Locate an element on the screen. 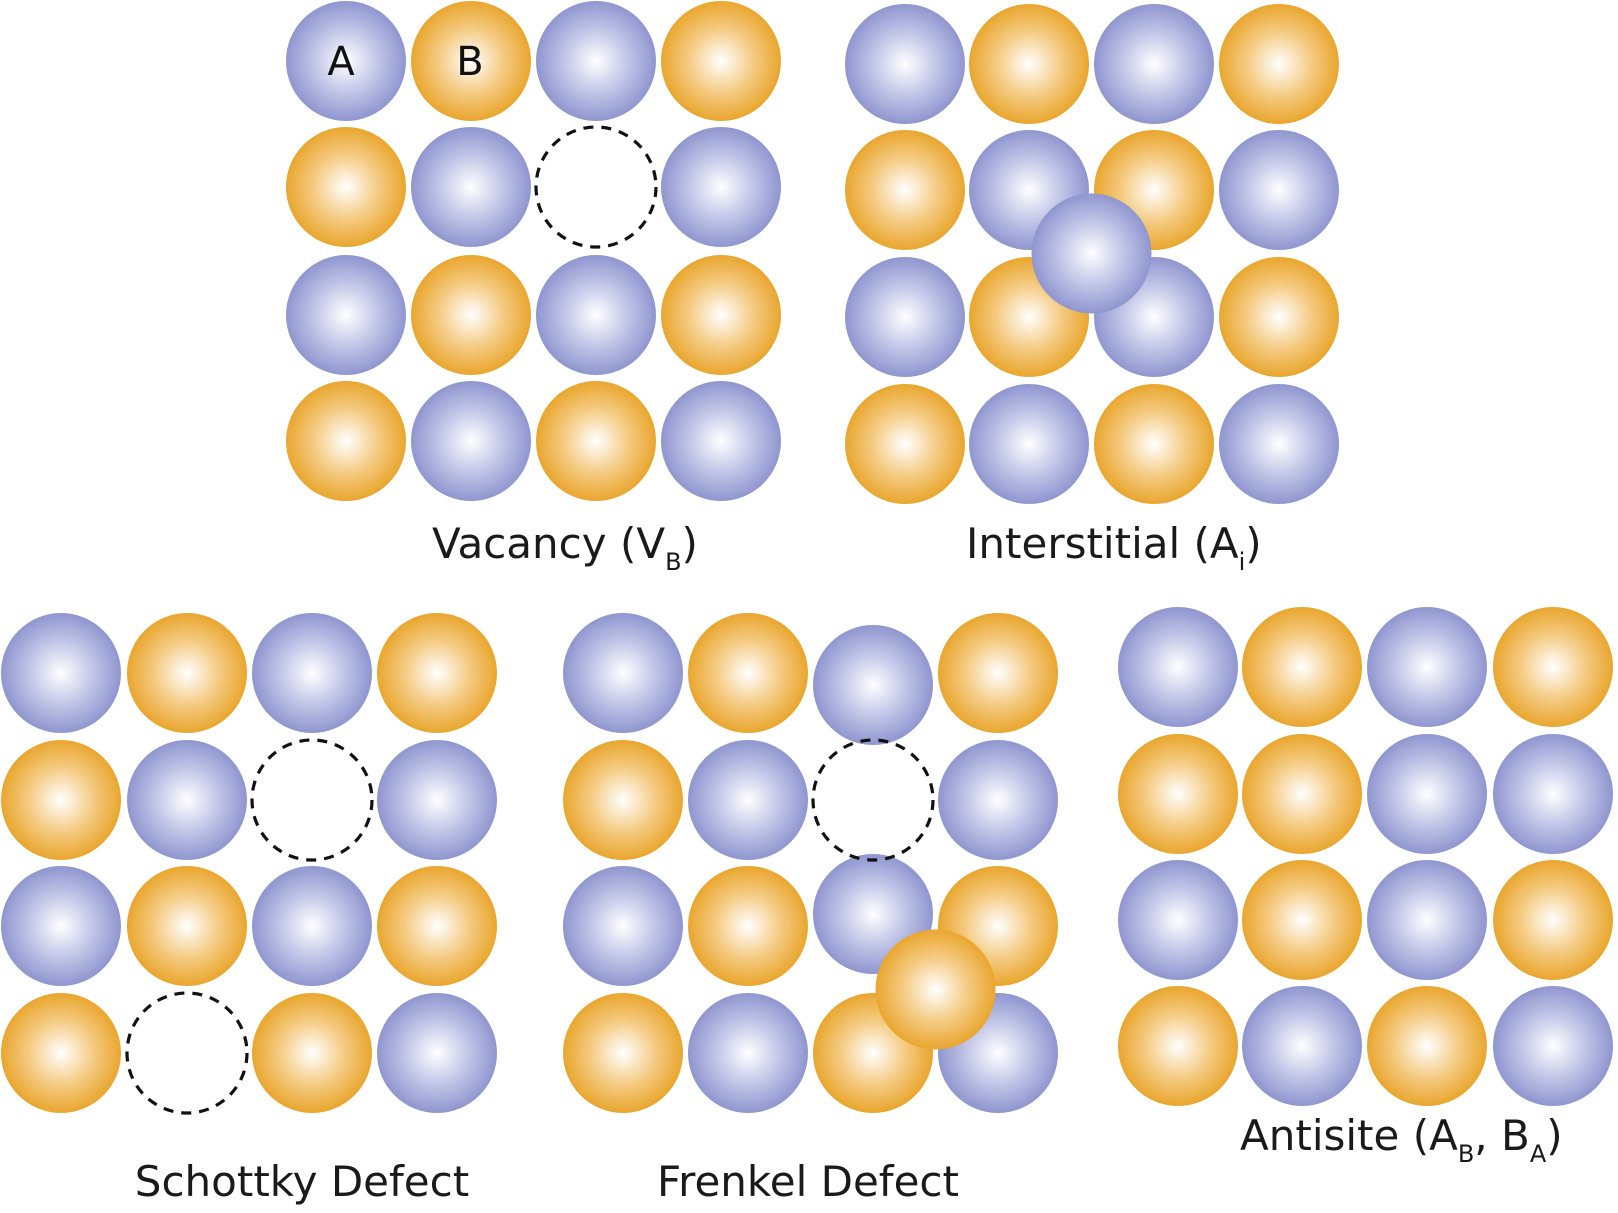 This screenshot has height=1213, width=1618. vacancy-site-r3-c1 is located at coordinates (187, 1053).